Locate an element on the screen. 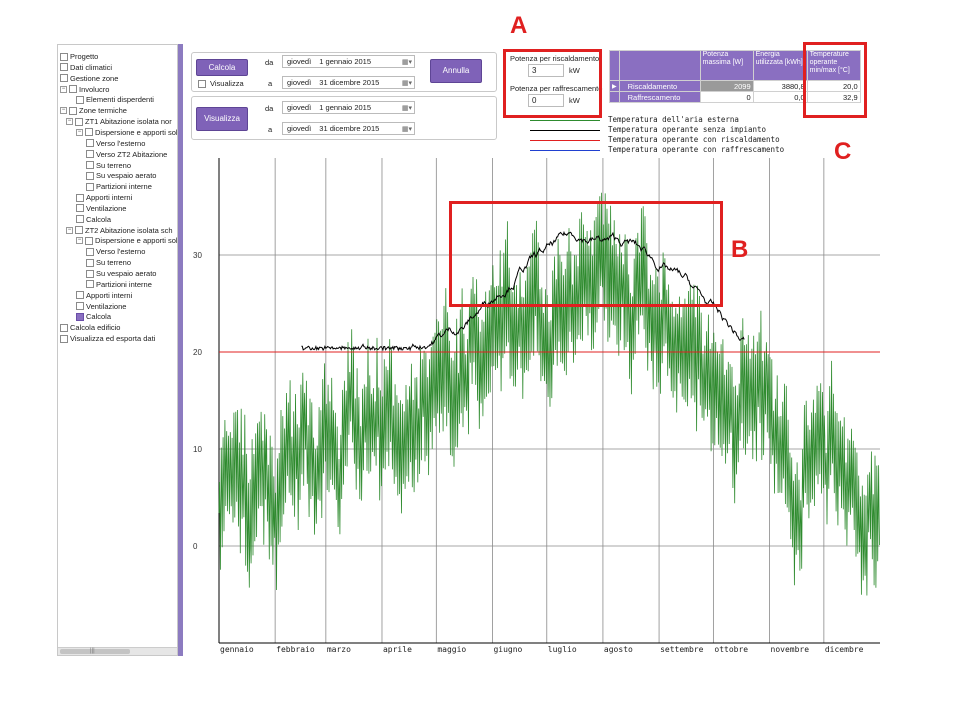  calc-to-date-picker: giovedì 31 dicembre 2015 ▦▾ is located at coordinates (348, 82).